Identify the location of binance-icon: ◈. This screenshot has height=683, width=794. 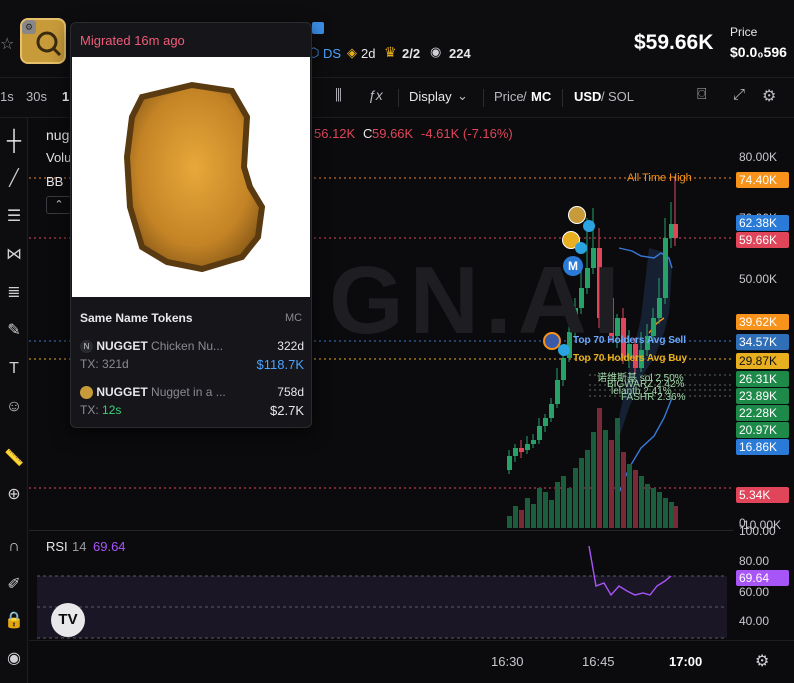
(352, 52).